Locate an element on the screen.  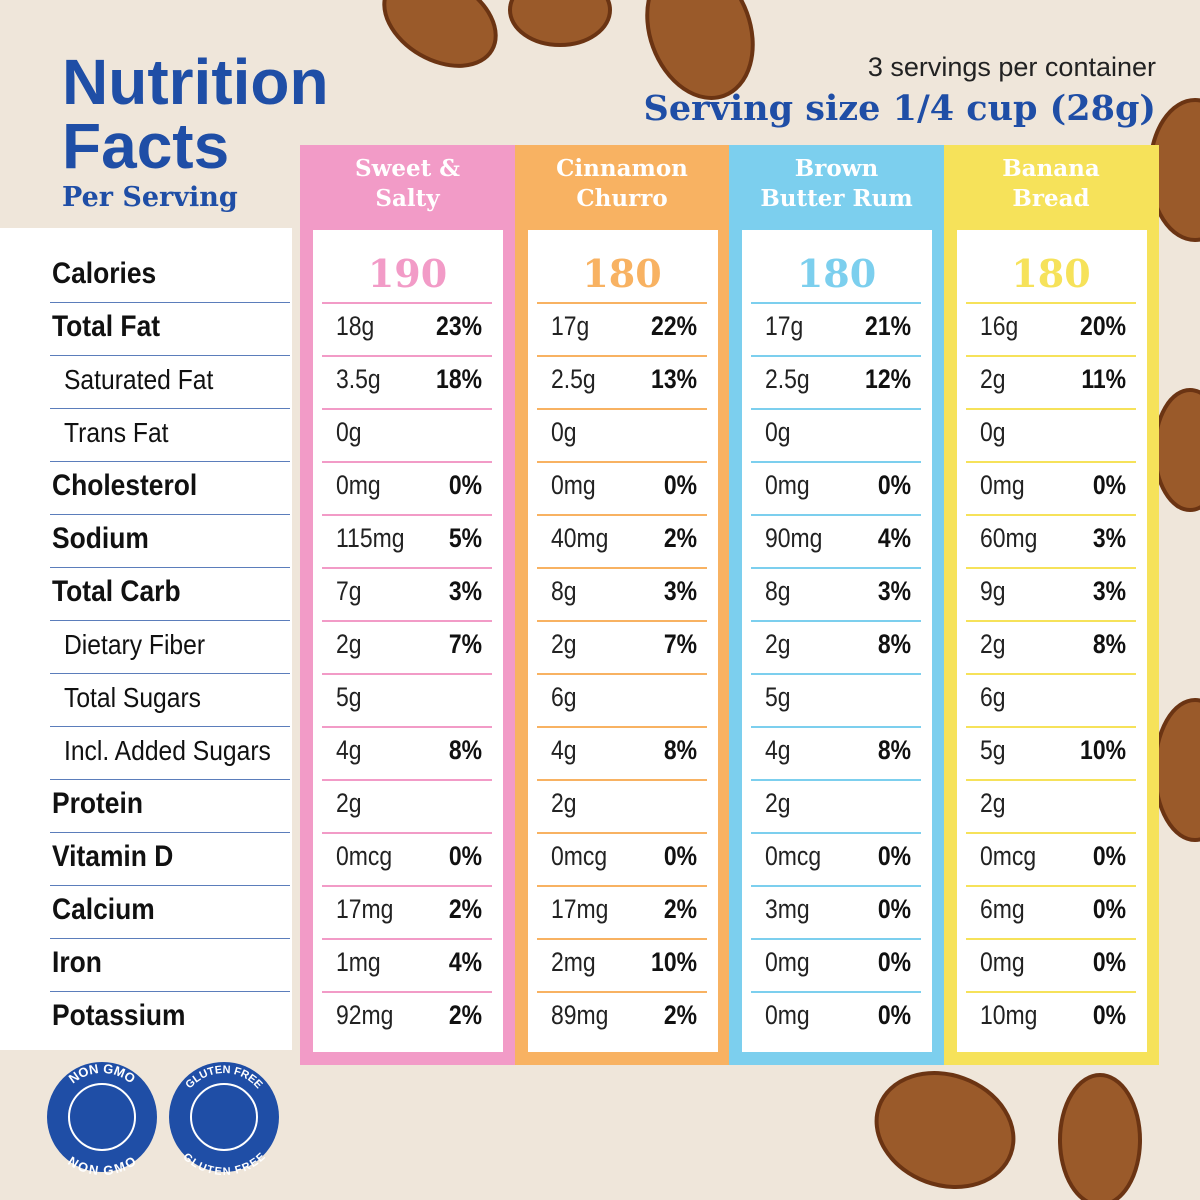
amount: 3mg is located at coordinates (787, 909).